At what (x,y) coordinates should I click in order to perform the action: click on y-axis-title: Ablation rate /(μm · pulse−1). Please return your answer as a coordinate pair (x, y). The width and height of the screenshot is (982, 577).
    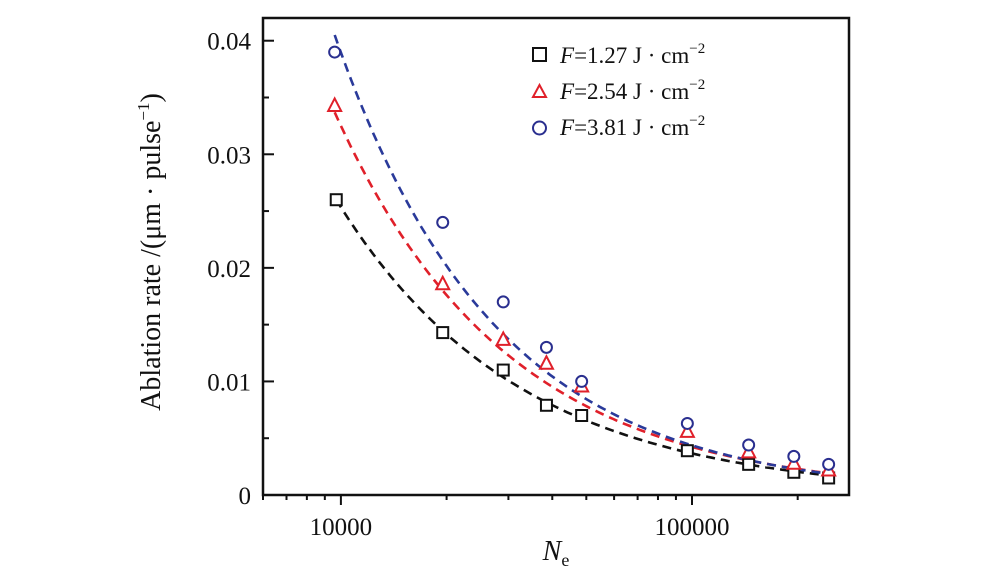
    Looking at the image, I should click on (150, 252).